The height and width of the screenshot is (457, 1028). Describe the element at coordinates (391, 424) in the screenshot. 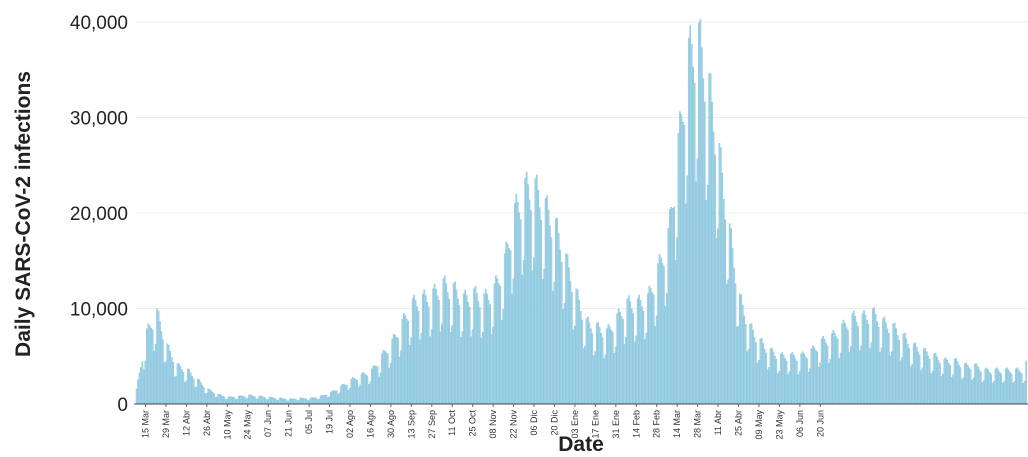

I see `x-tick-label: 30 Ago` at that location.